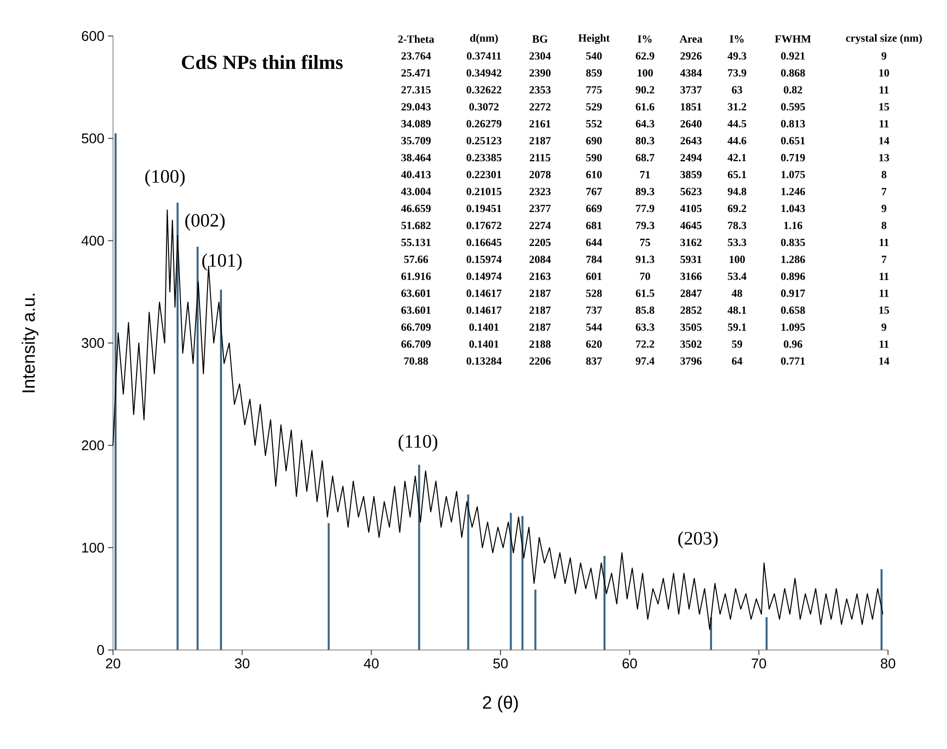 The height and width of the screenshot is (749, 947). Describe the element at coordinates (793, 73) in the screenshot. I see `annotation: 0.868` at that location.